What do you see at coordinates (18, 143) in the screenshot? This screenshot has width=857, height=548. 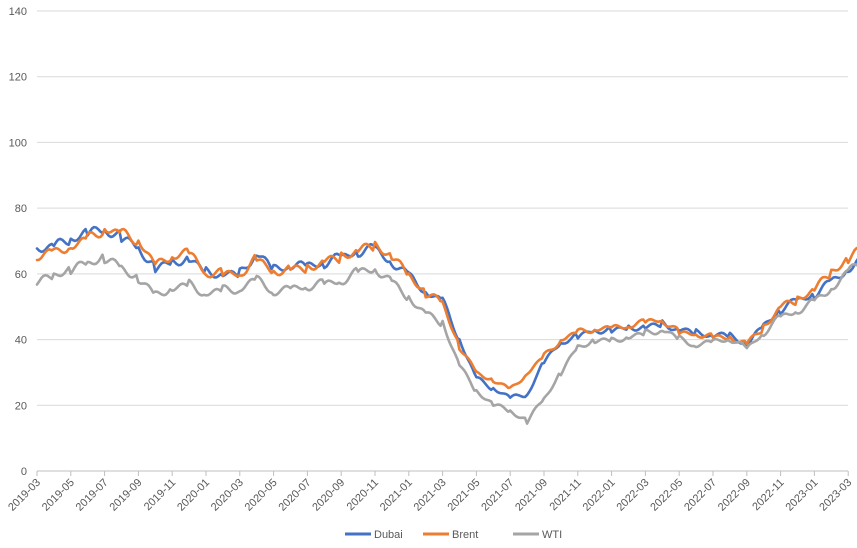 I see `y-tick-label: 100` at bounding box center [18, 143].